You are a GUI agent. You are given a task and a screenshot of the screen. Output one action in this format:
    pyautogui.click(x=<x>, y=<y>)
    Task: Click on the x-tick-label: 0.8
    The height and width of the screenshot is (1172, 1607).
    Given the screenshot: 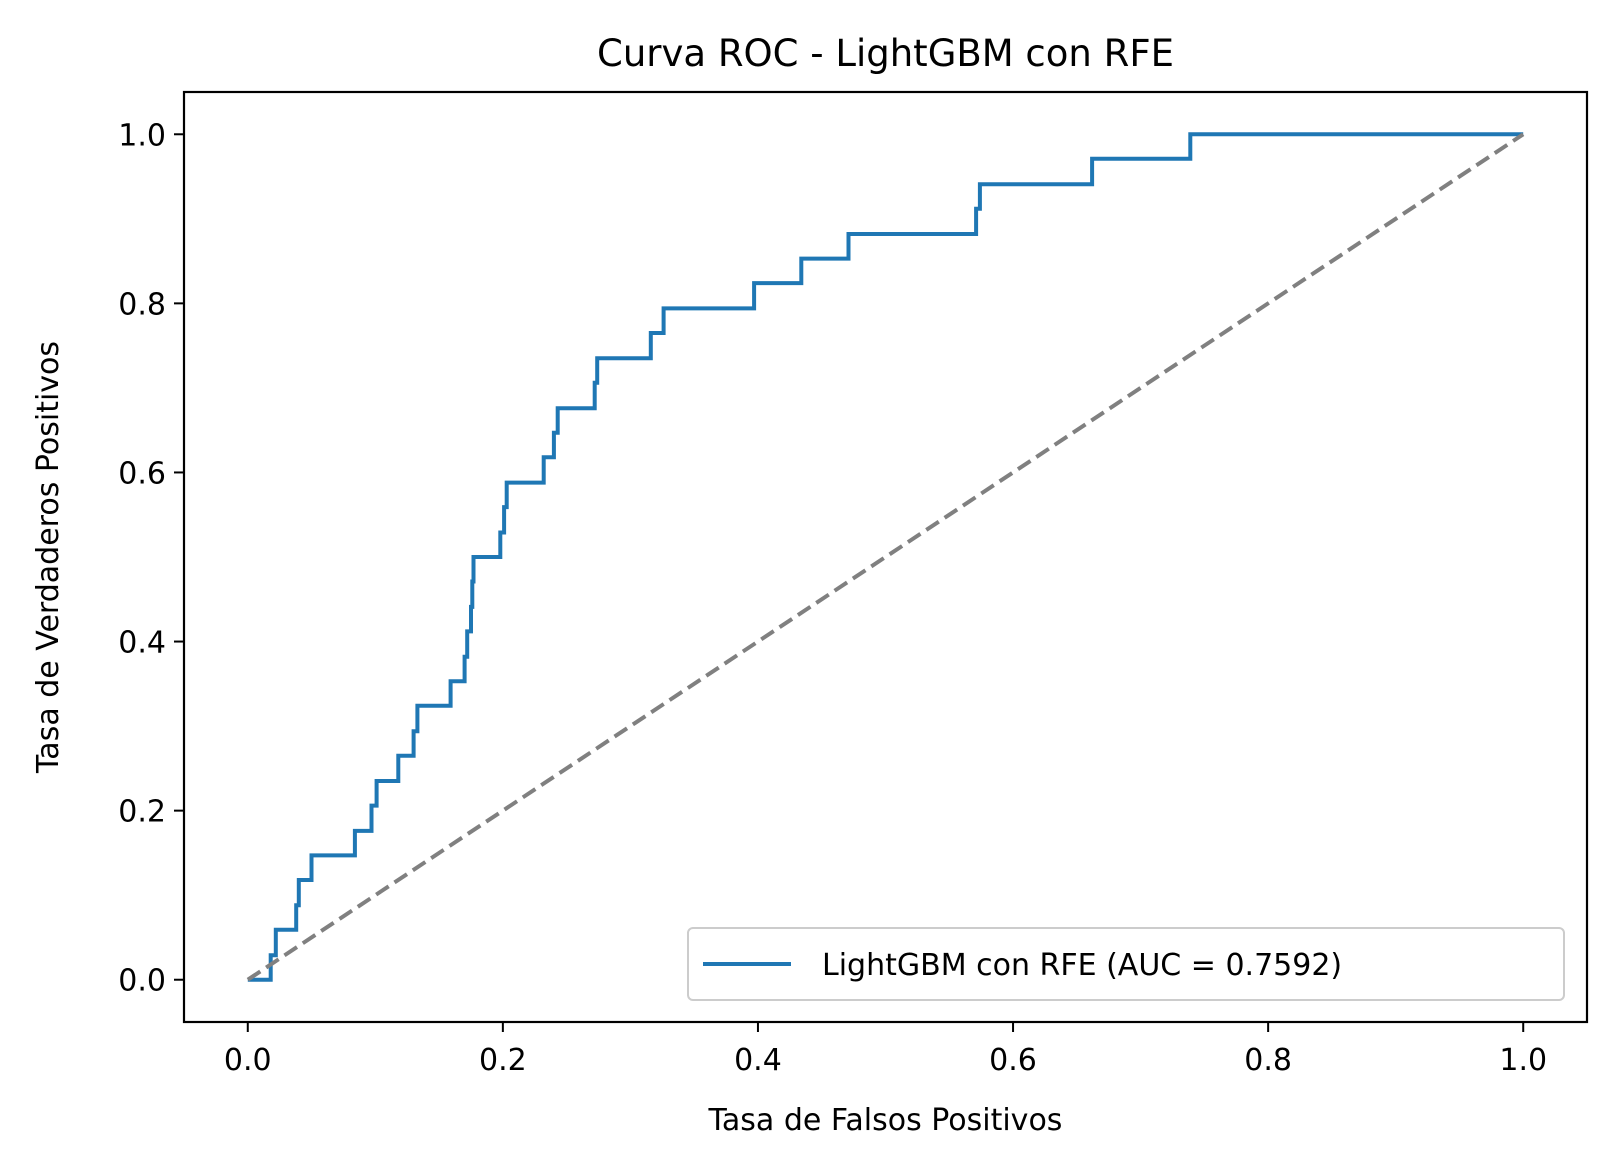 What is the action you would take?
    pyautogui.click(x=1268, y=1060)
    